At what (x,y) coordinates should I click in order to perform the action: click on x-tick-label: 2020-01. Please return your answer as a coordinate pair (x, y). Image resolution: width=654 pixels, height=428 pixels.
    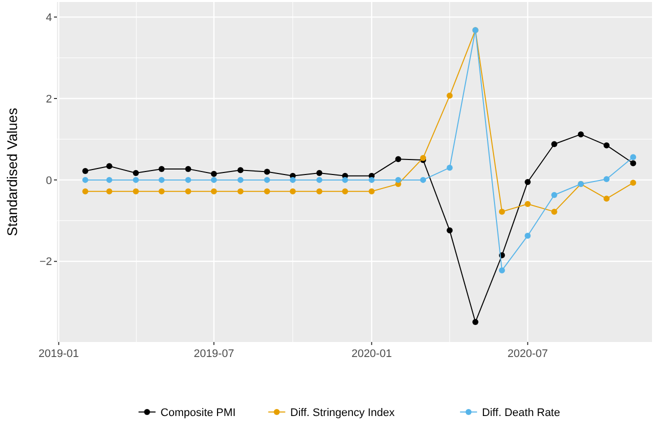
    Looking at the image, I should click on (371, 354).